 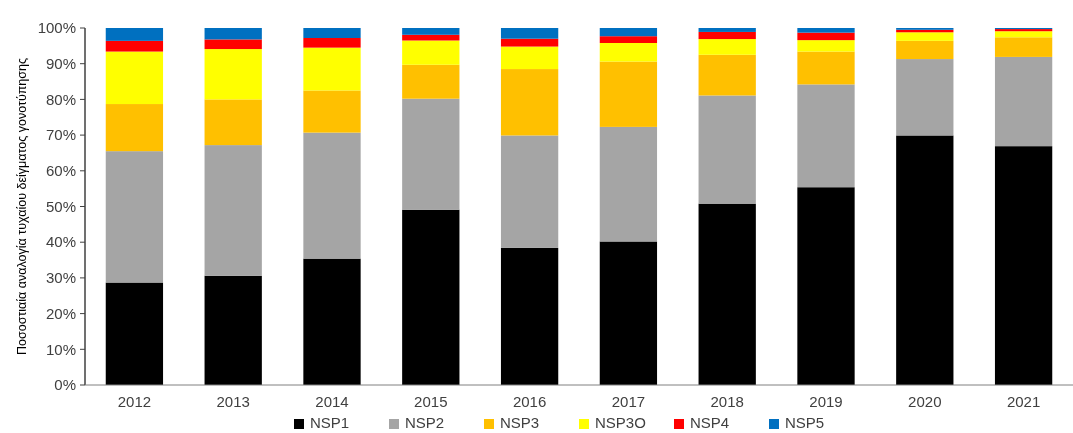 What do you see at coordinates (529, 401) in the screenshot?
I see `x-tick-label: 2016` at bounding box center [529, 401].